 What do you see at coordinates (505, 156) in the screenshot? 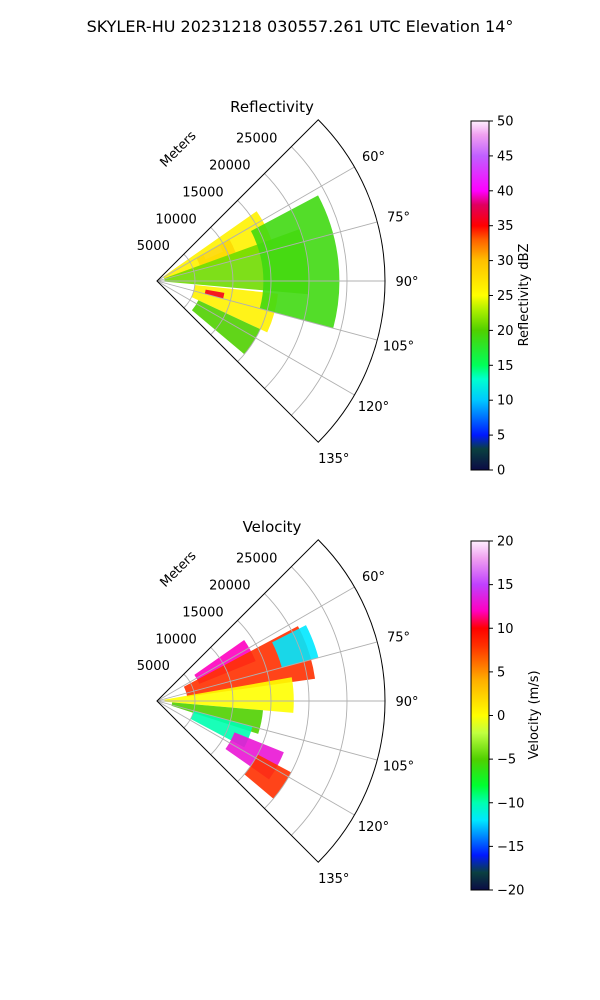
I see `colorbar-tick-label: 45` at bounding box center [505, 156].